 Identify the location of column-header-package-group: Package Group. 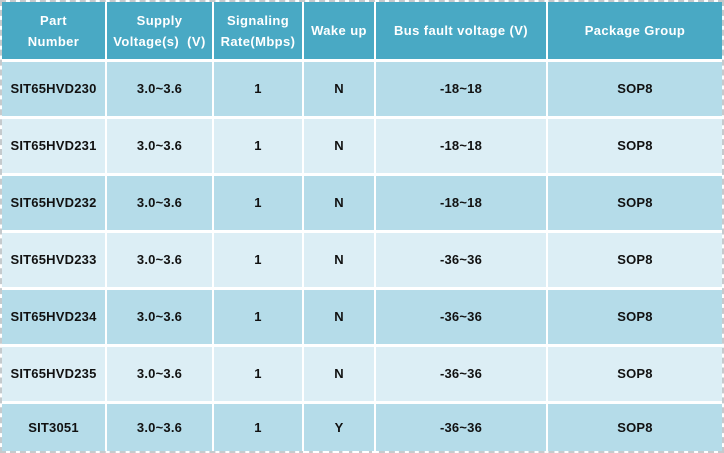
(635, 32).